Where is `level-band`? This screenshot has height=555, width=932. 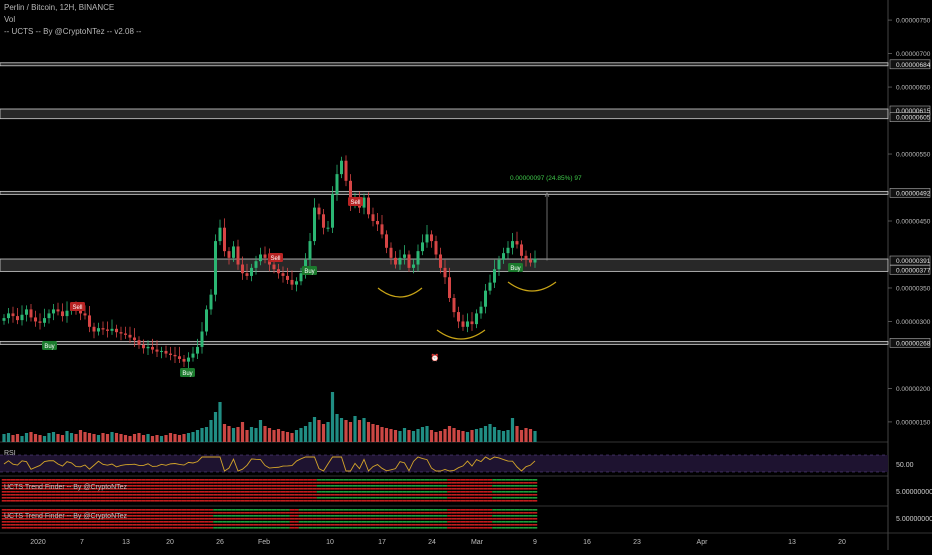 level-band is located at coordinates (444, 192).